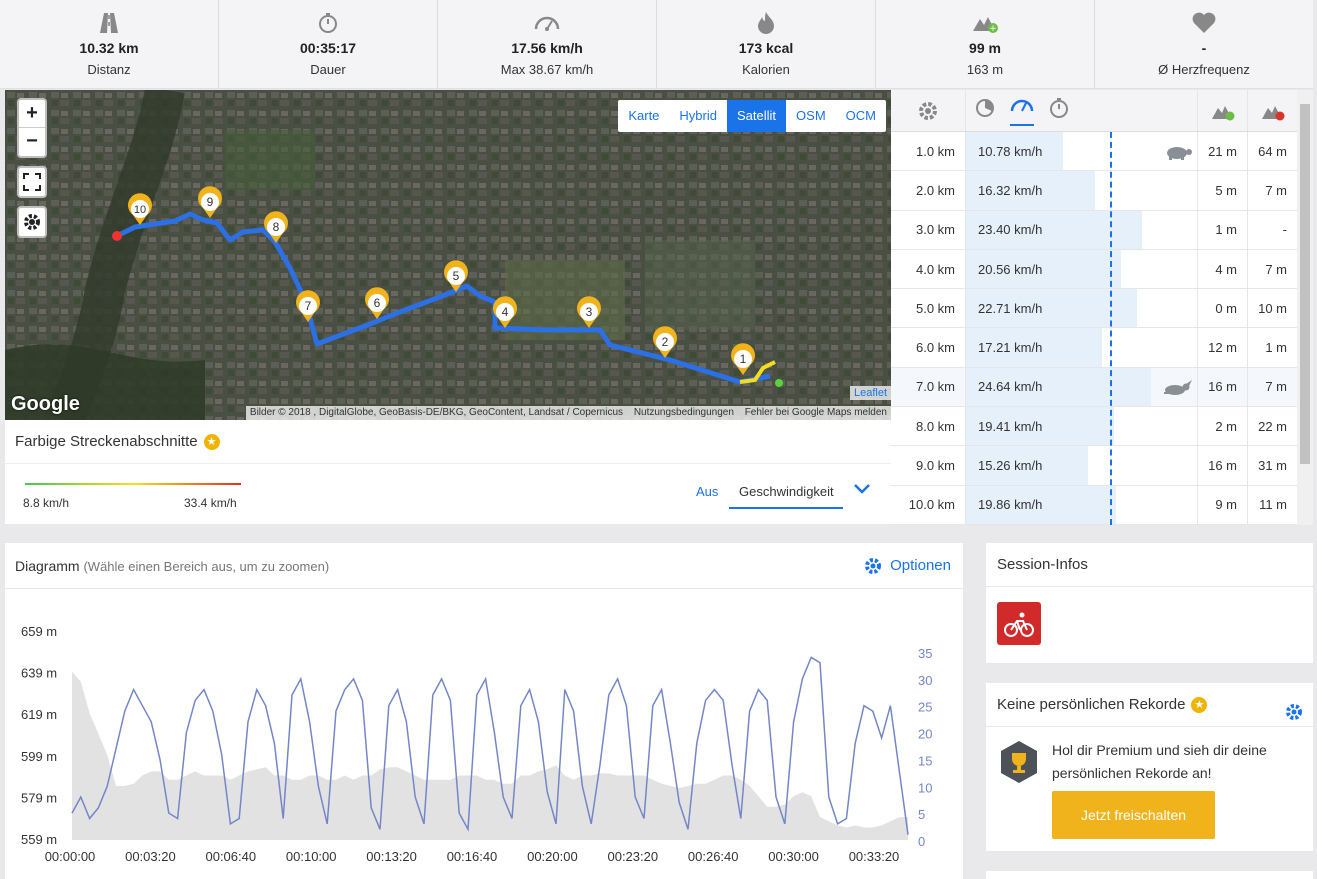 The image size is (1317, 879). What do you see at coordinates (743, 359) in the screenshot?
I see `map-marker: 1` at bounding box center [743, 359].